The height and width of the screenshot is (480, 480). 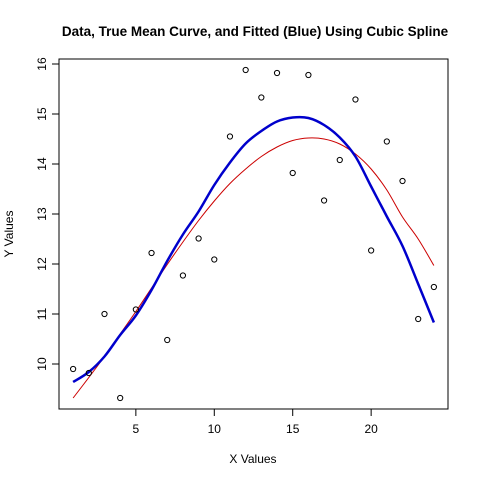 I want to click on y-tick-label: 10, so click(x=42, y=364).